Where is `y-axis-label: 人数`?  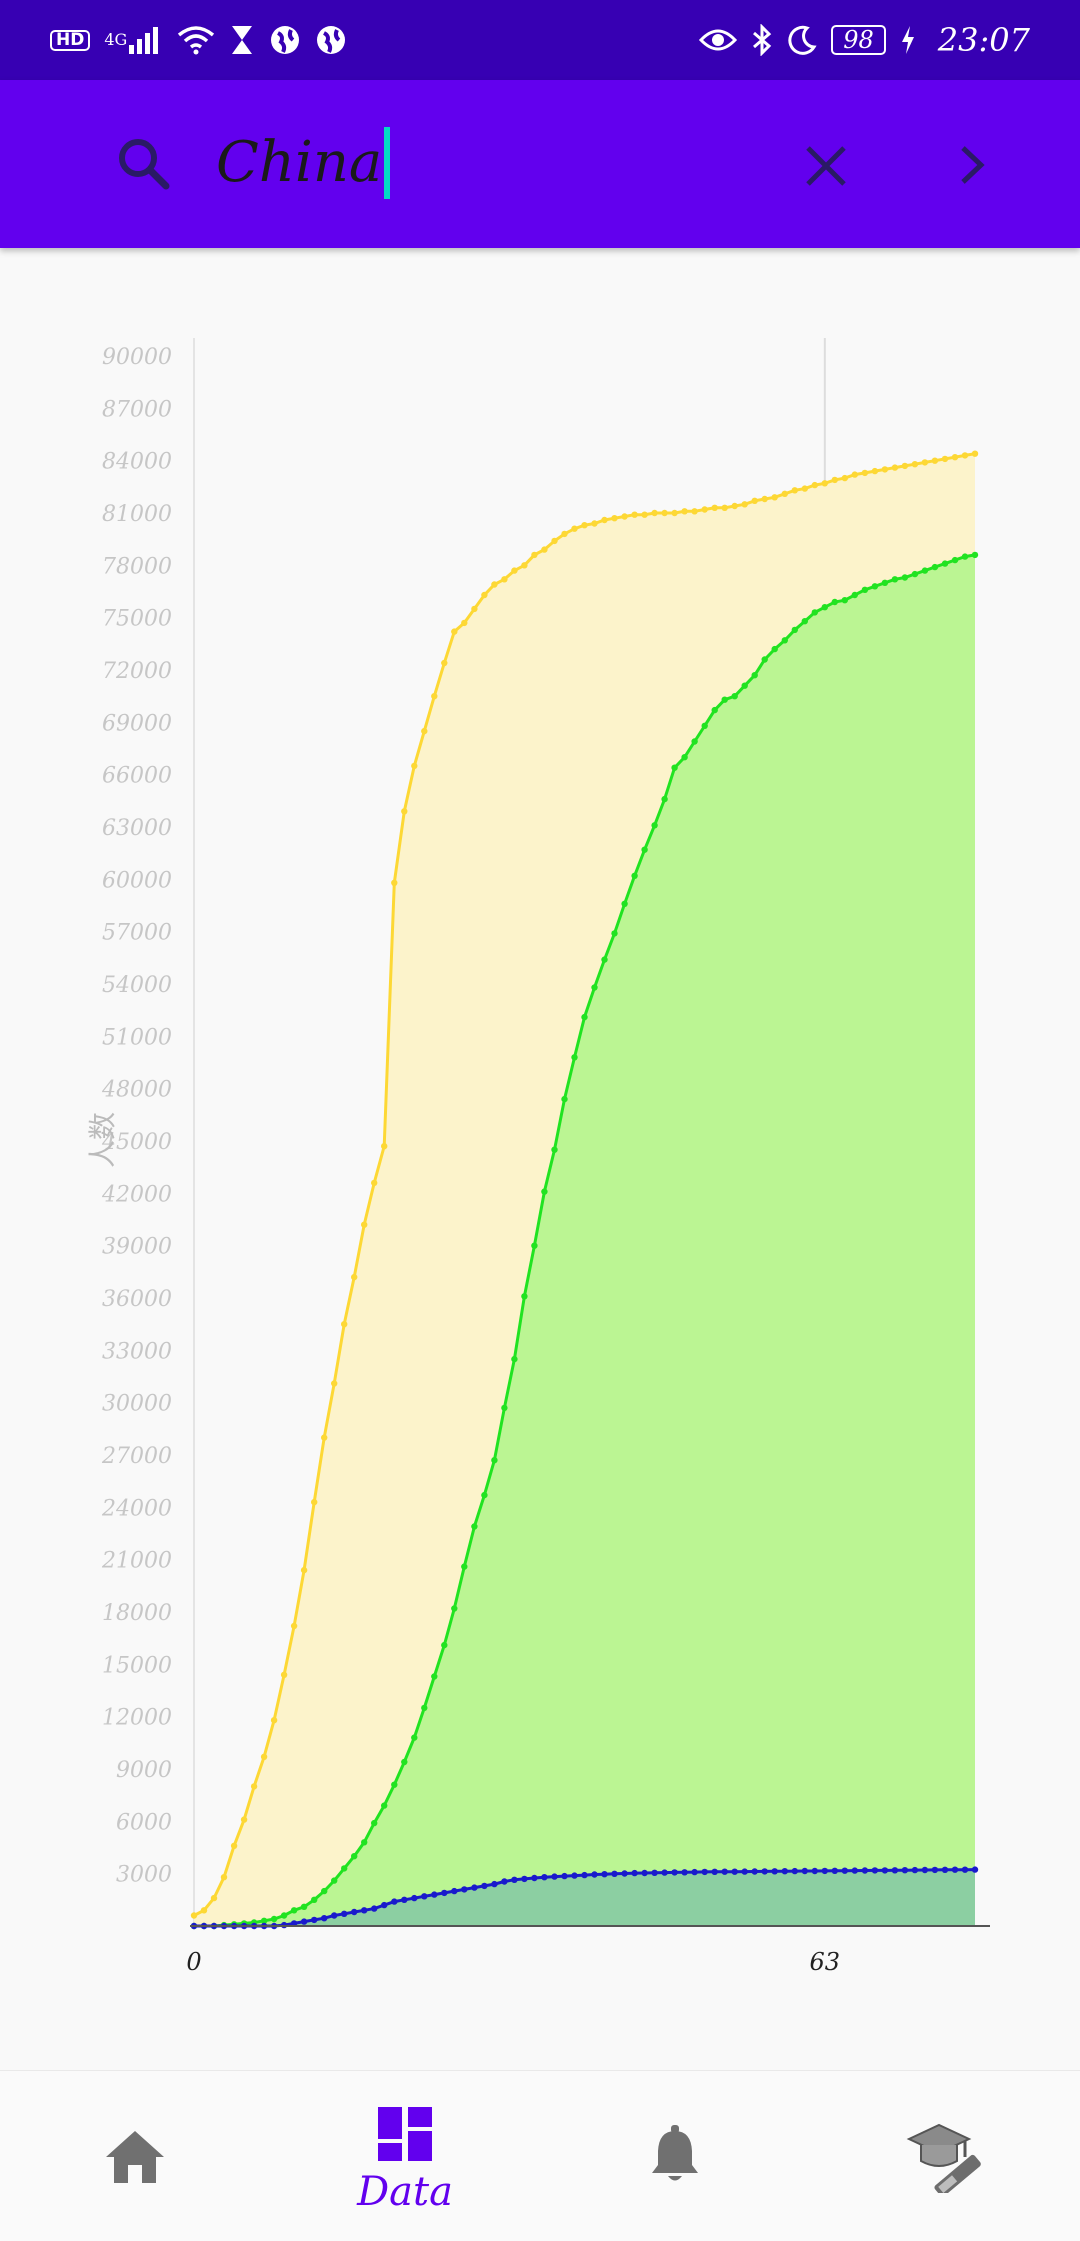
y-axis-label: 人数 is located at coordinates (102, 1140).